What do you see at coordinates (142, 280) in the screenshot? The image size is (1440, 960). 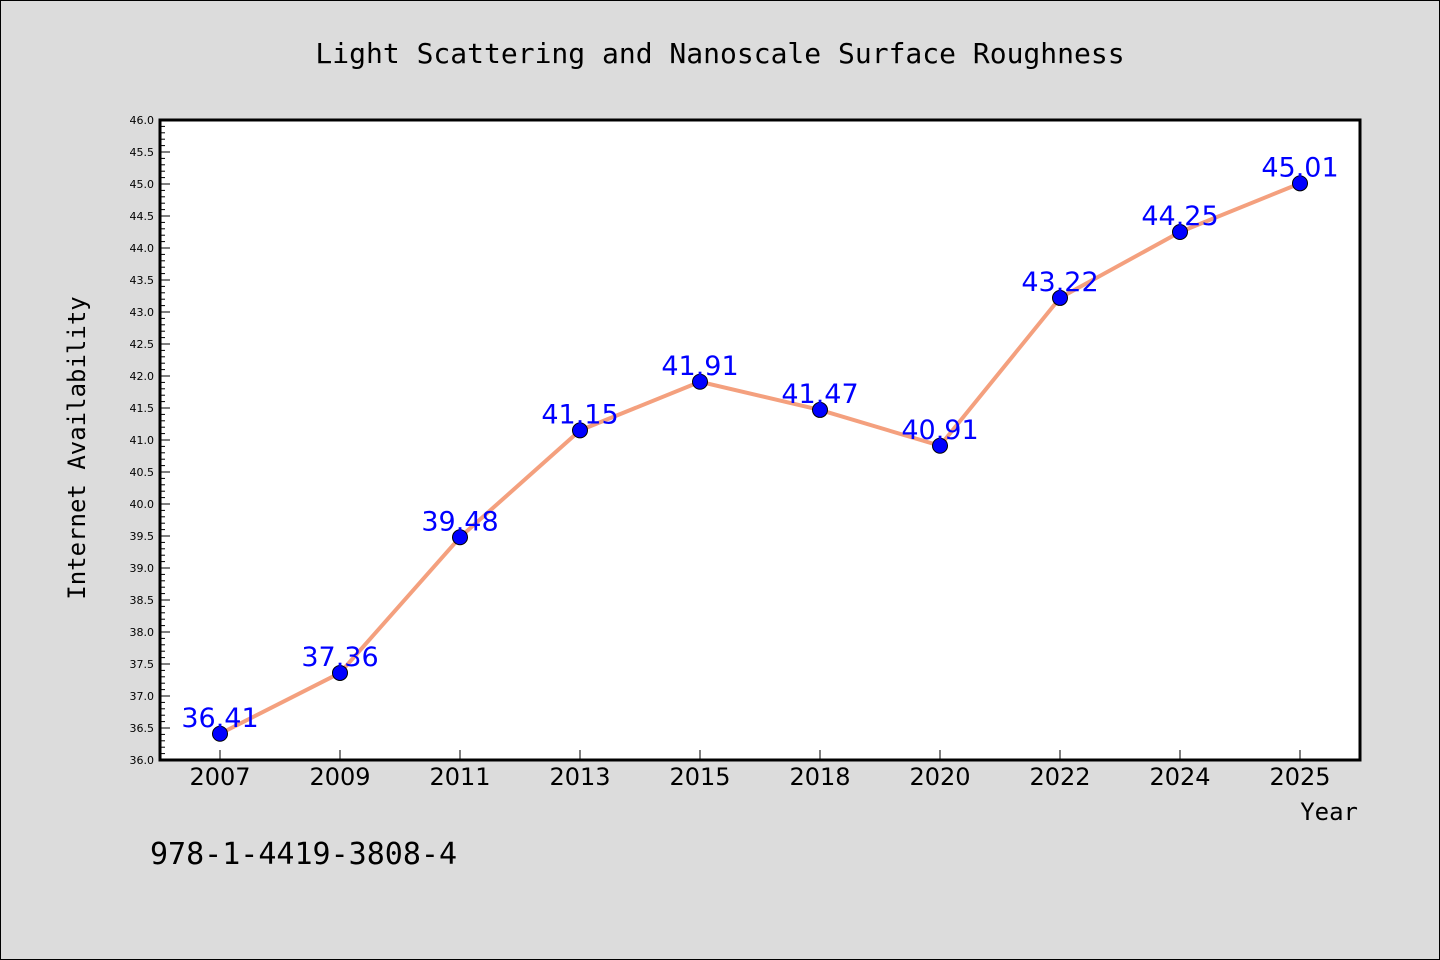 I see `y-tick-label: 43.5` at bounding box center [142, 280].